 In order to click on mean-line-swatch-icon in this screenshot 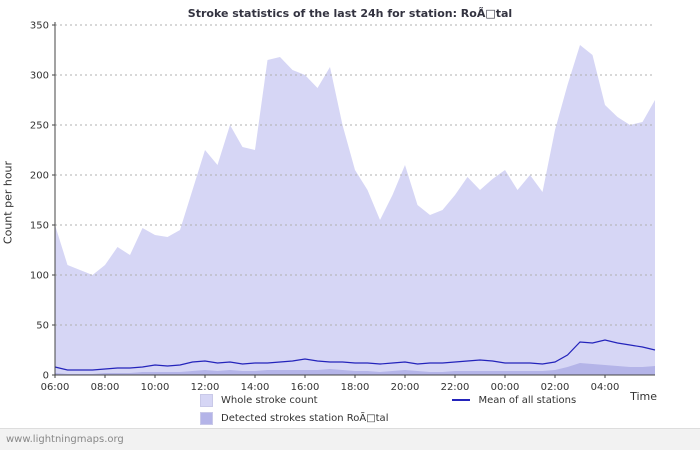, I will do `click(461, 400)`.